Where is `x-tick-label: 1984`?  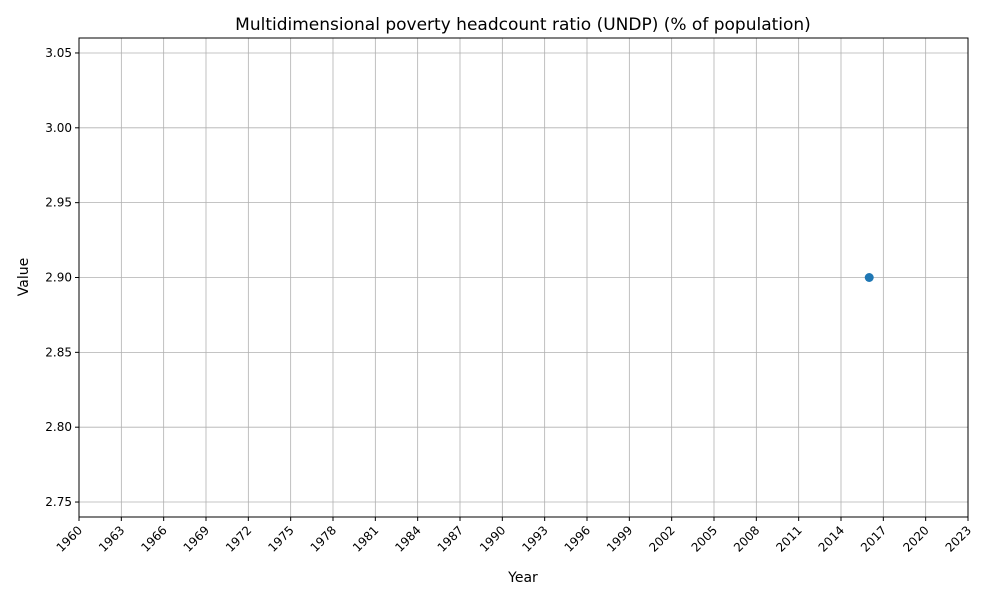 x-tick-label: 1984 is located at coordinates (407, 538).